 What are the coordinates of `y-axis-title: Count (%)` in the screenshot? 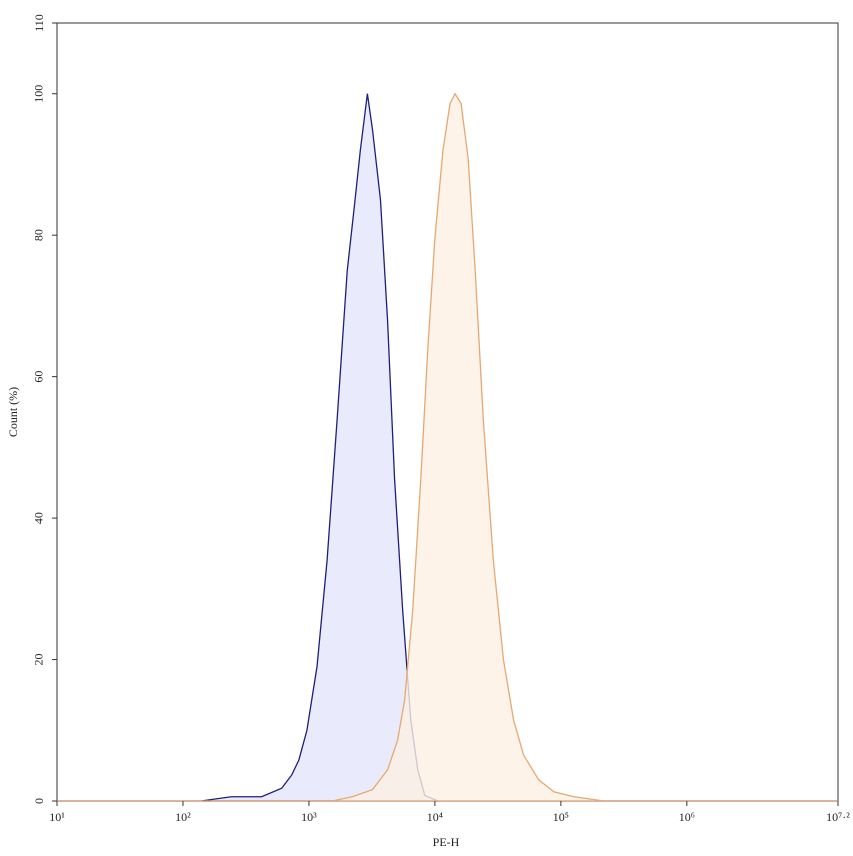 It's located at (13, 412).